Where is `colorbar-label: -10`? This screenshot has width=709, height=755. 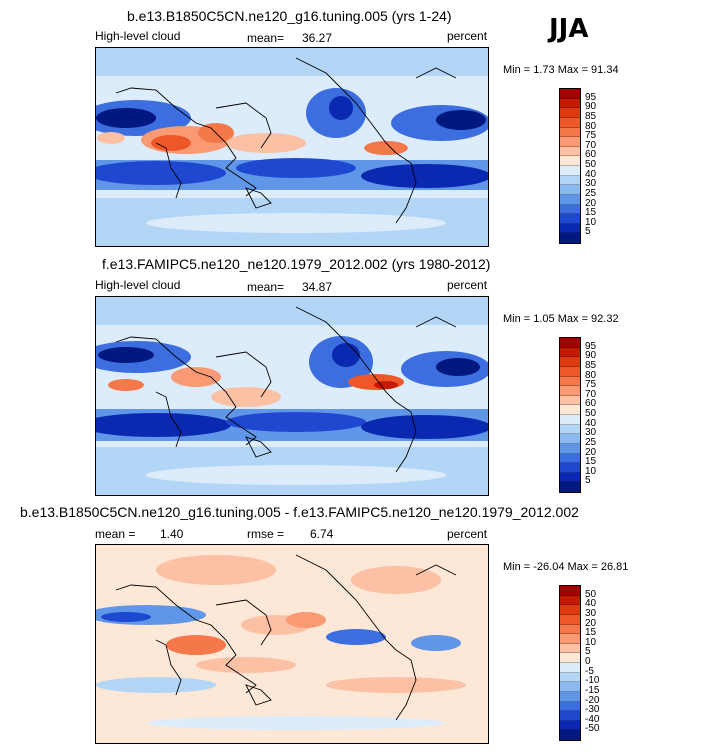 colorbar-label: -10 is located at coordinates (592, 681).